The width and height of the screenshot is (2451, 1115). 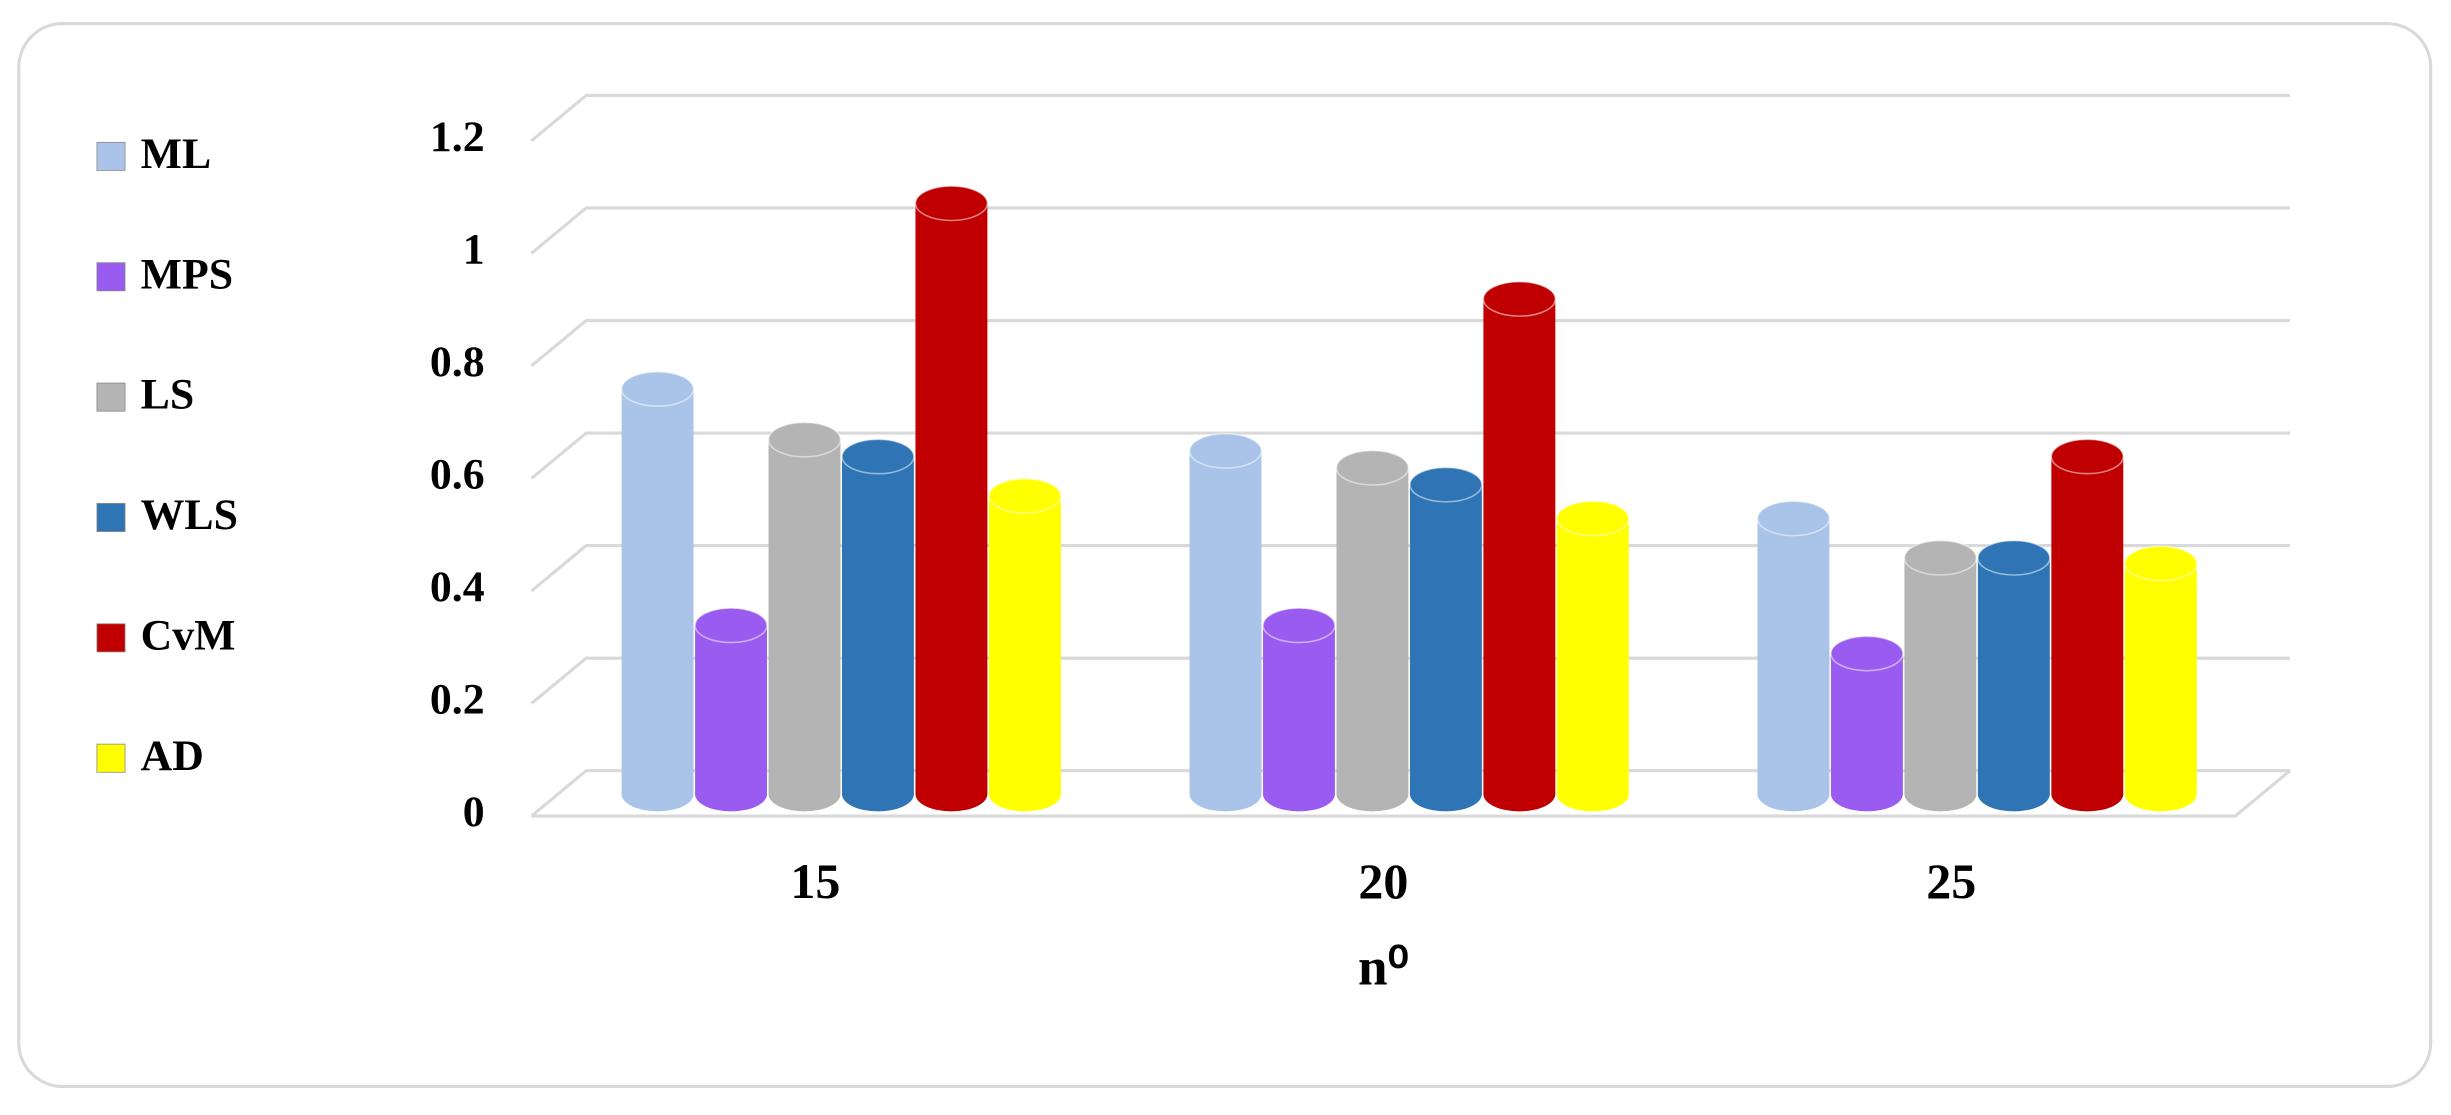 I want to click on x-tick-label: 25, so click(x=1951, y=881).